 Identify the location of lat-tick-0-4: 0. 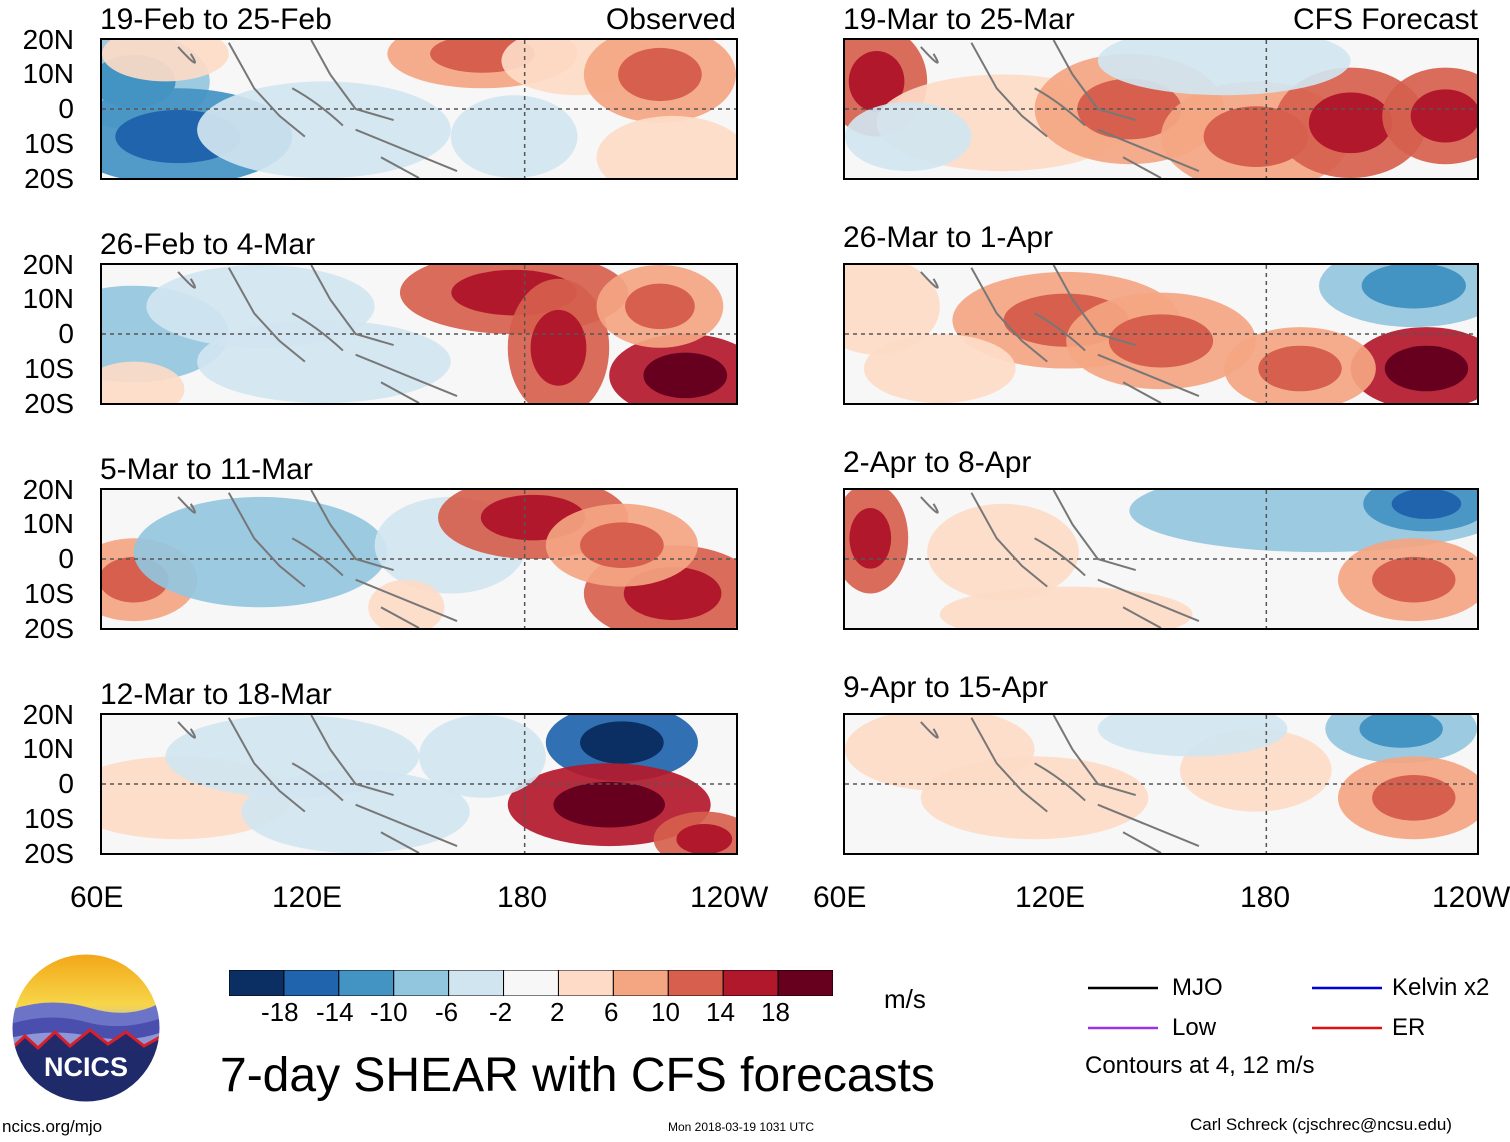
(66, 783).